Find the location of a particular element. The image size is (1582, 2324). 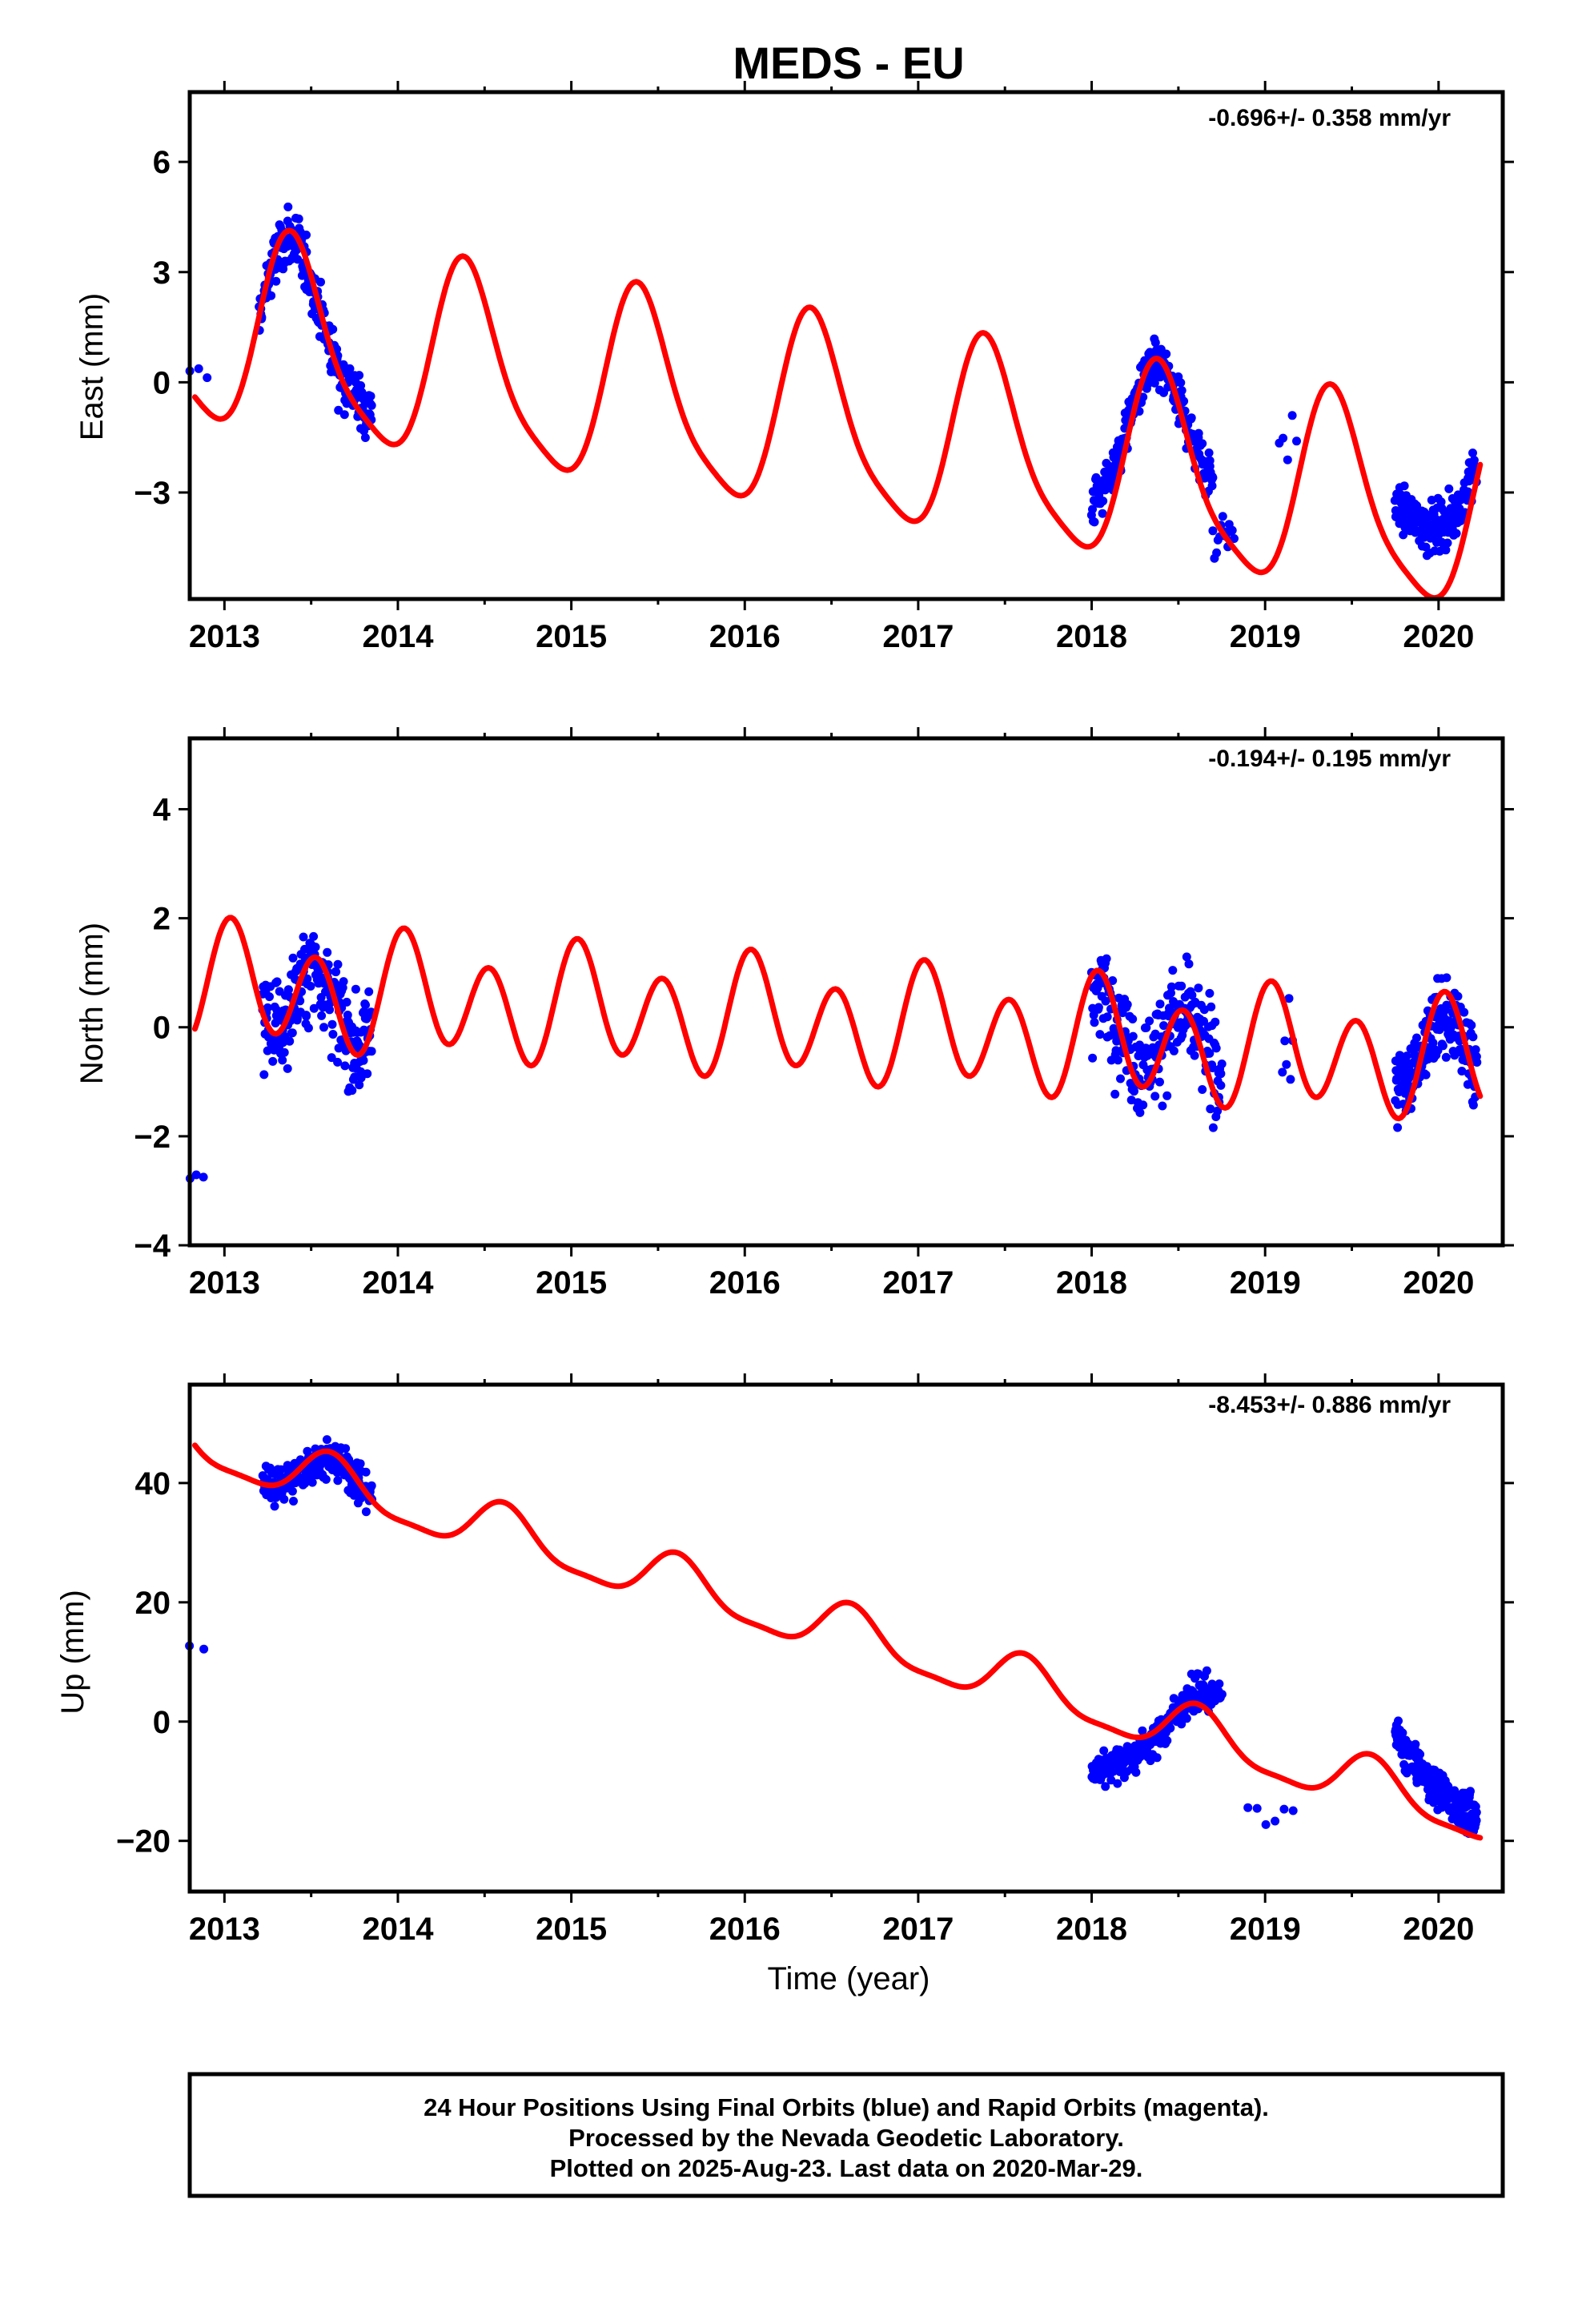

north-fit-curve is located at coordinates (838, 1018).